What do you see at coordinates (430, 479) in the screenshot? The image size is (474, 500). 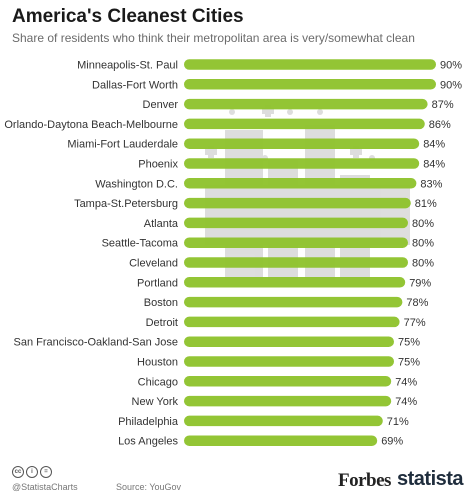 I see `statista-logo: statista` at bounding box center [430, 479].